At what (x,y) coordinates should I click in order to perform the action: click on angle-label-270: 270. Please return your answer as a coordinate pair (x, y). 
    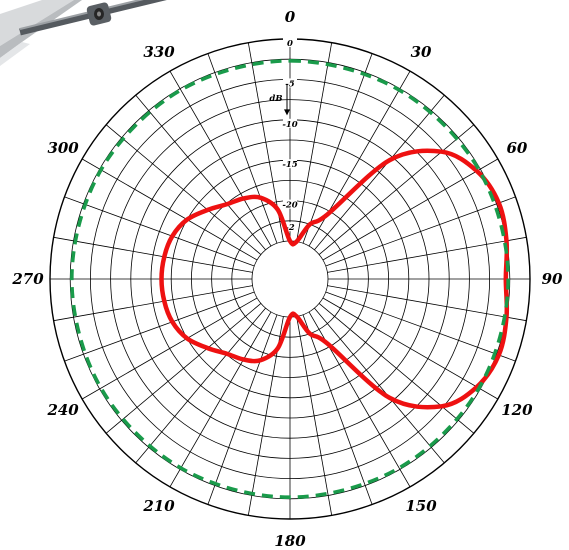
    Looking at the image, I should click on (27, 279).